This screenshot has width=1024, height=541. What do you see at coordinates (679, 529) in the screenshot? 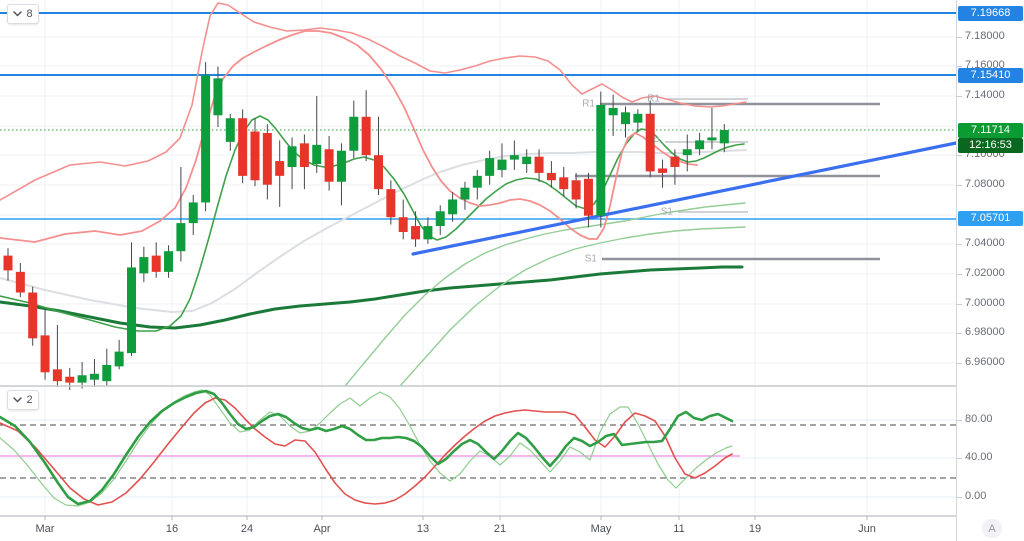
I see `time-axis-label: 11` at bounding box center [679, 529].